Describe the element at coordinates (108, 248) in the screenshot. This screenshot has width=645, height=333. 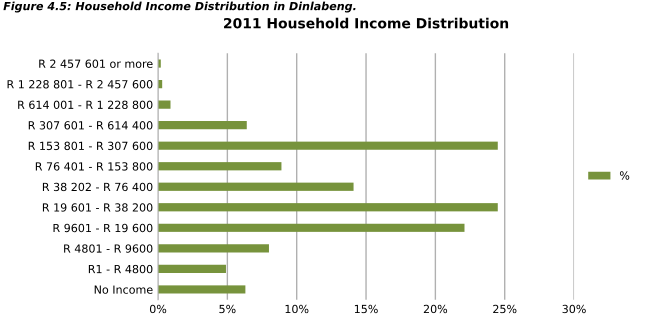
I see `y-tick-label: R 4801 - R 9600` at that location.